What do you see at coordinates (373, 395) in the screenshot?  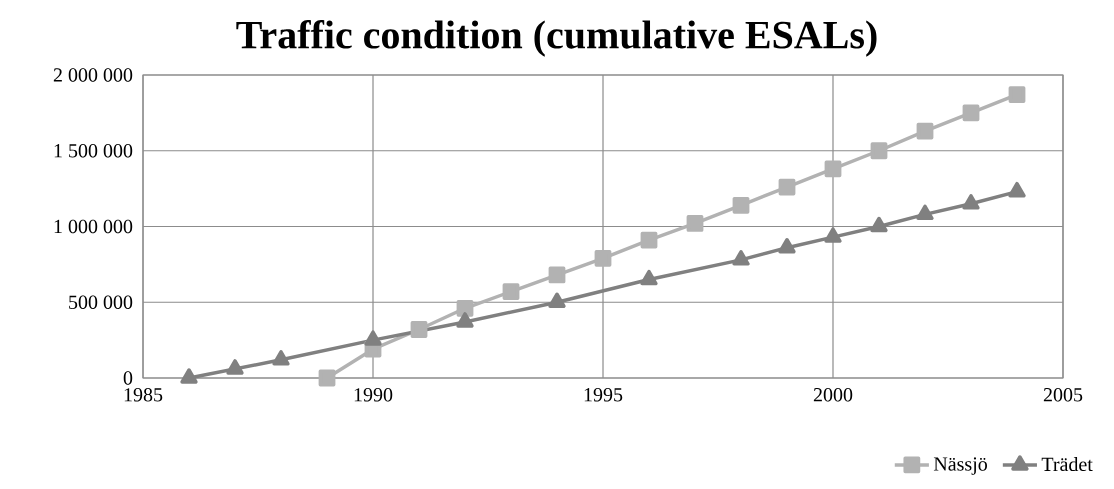 I see `x-tick-label: 1990` at bounding box center [373, 395].